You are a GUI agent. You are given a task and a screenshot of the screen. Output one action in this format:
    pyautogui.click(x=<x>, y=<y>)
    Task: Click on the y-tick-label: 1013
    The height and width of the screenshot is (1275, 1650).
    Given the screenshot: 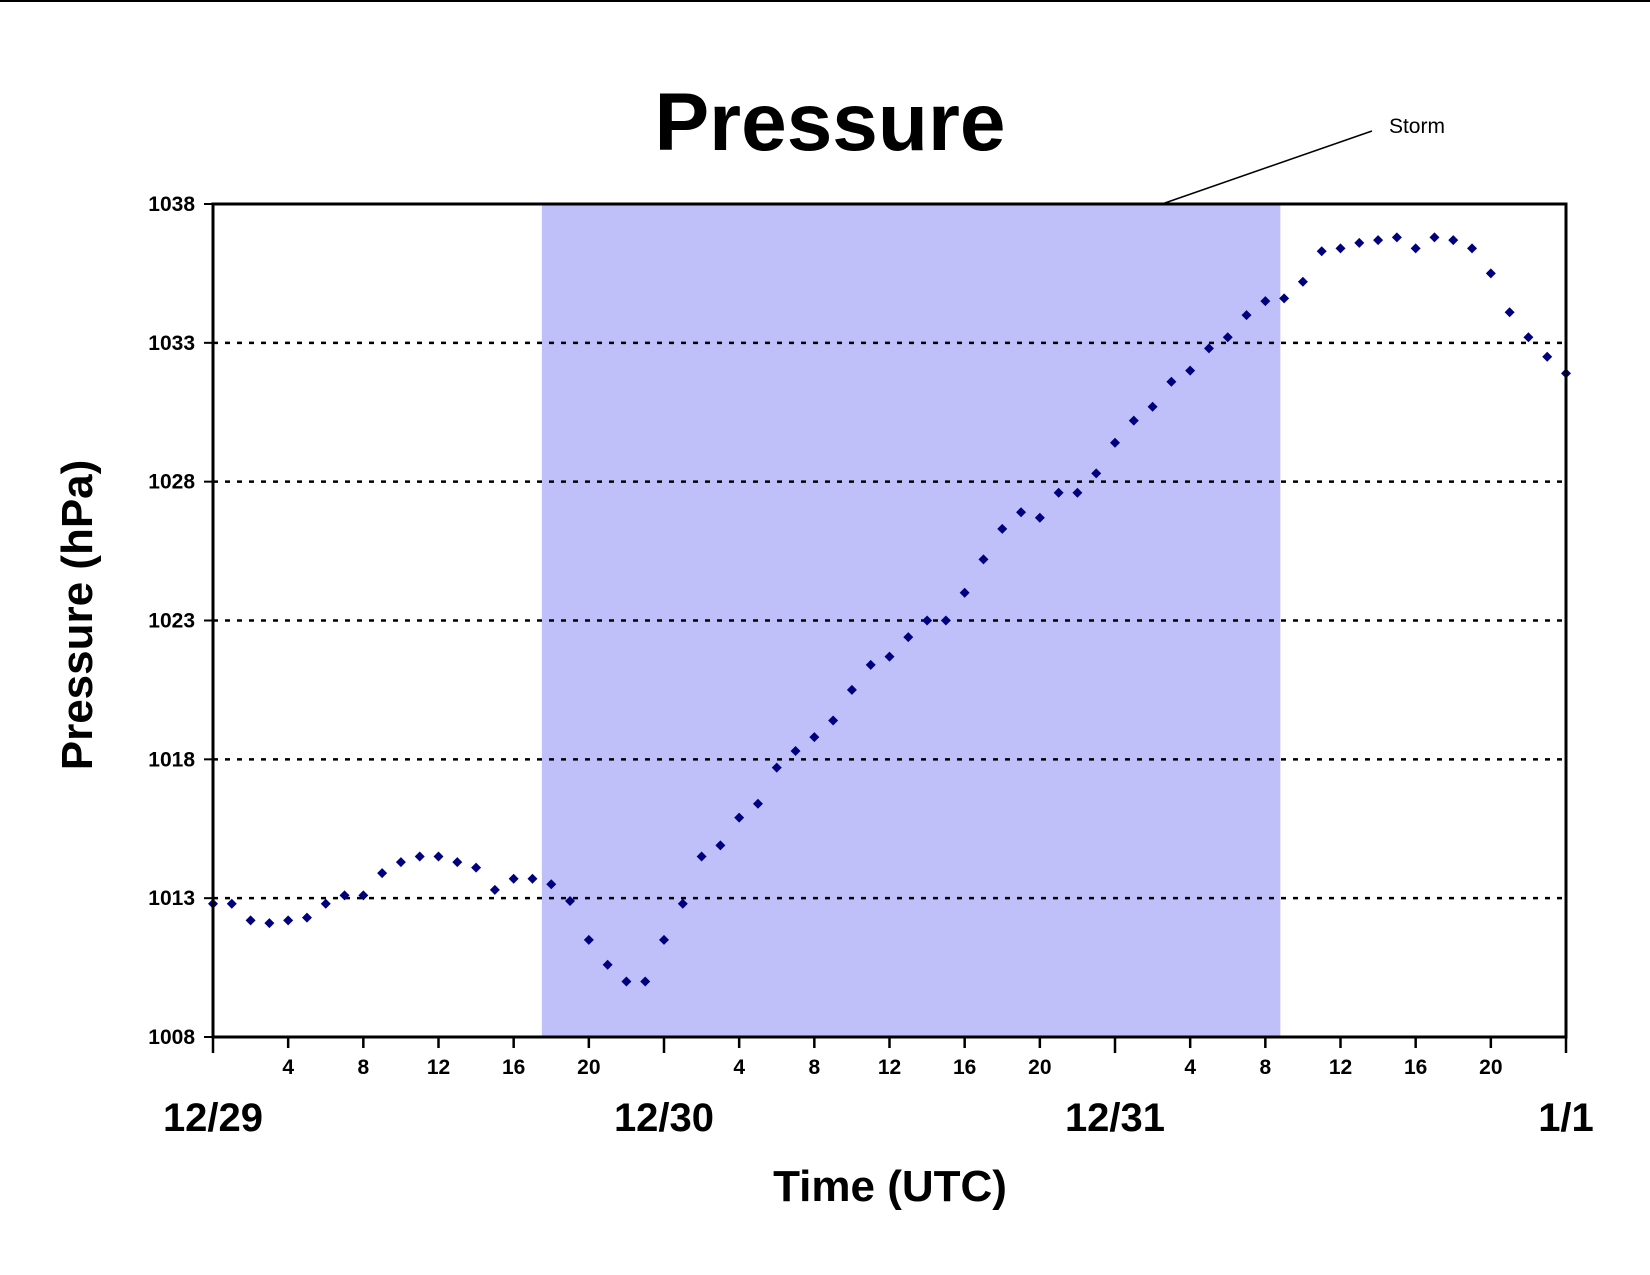 What is the action you would take?
    pyautogui.click(x=171, y=898)
    